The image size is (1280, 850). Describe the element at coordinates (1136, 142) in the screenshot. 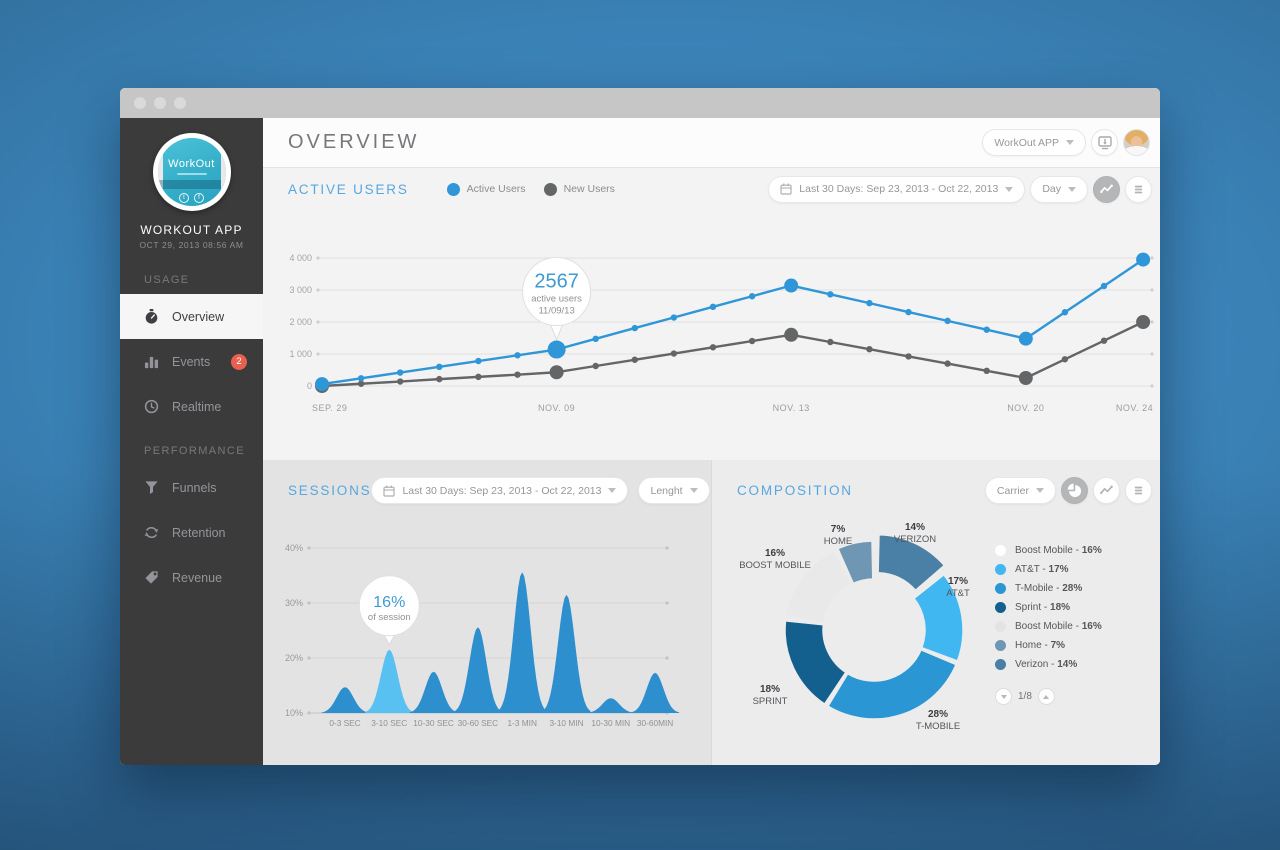

I see `user-avatar` at that location.